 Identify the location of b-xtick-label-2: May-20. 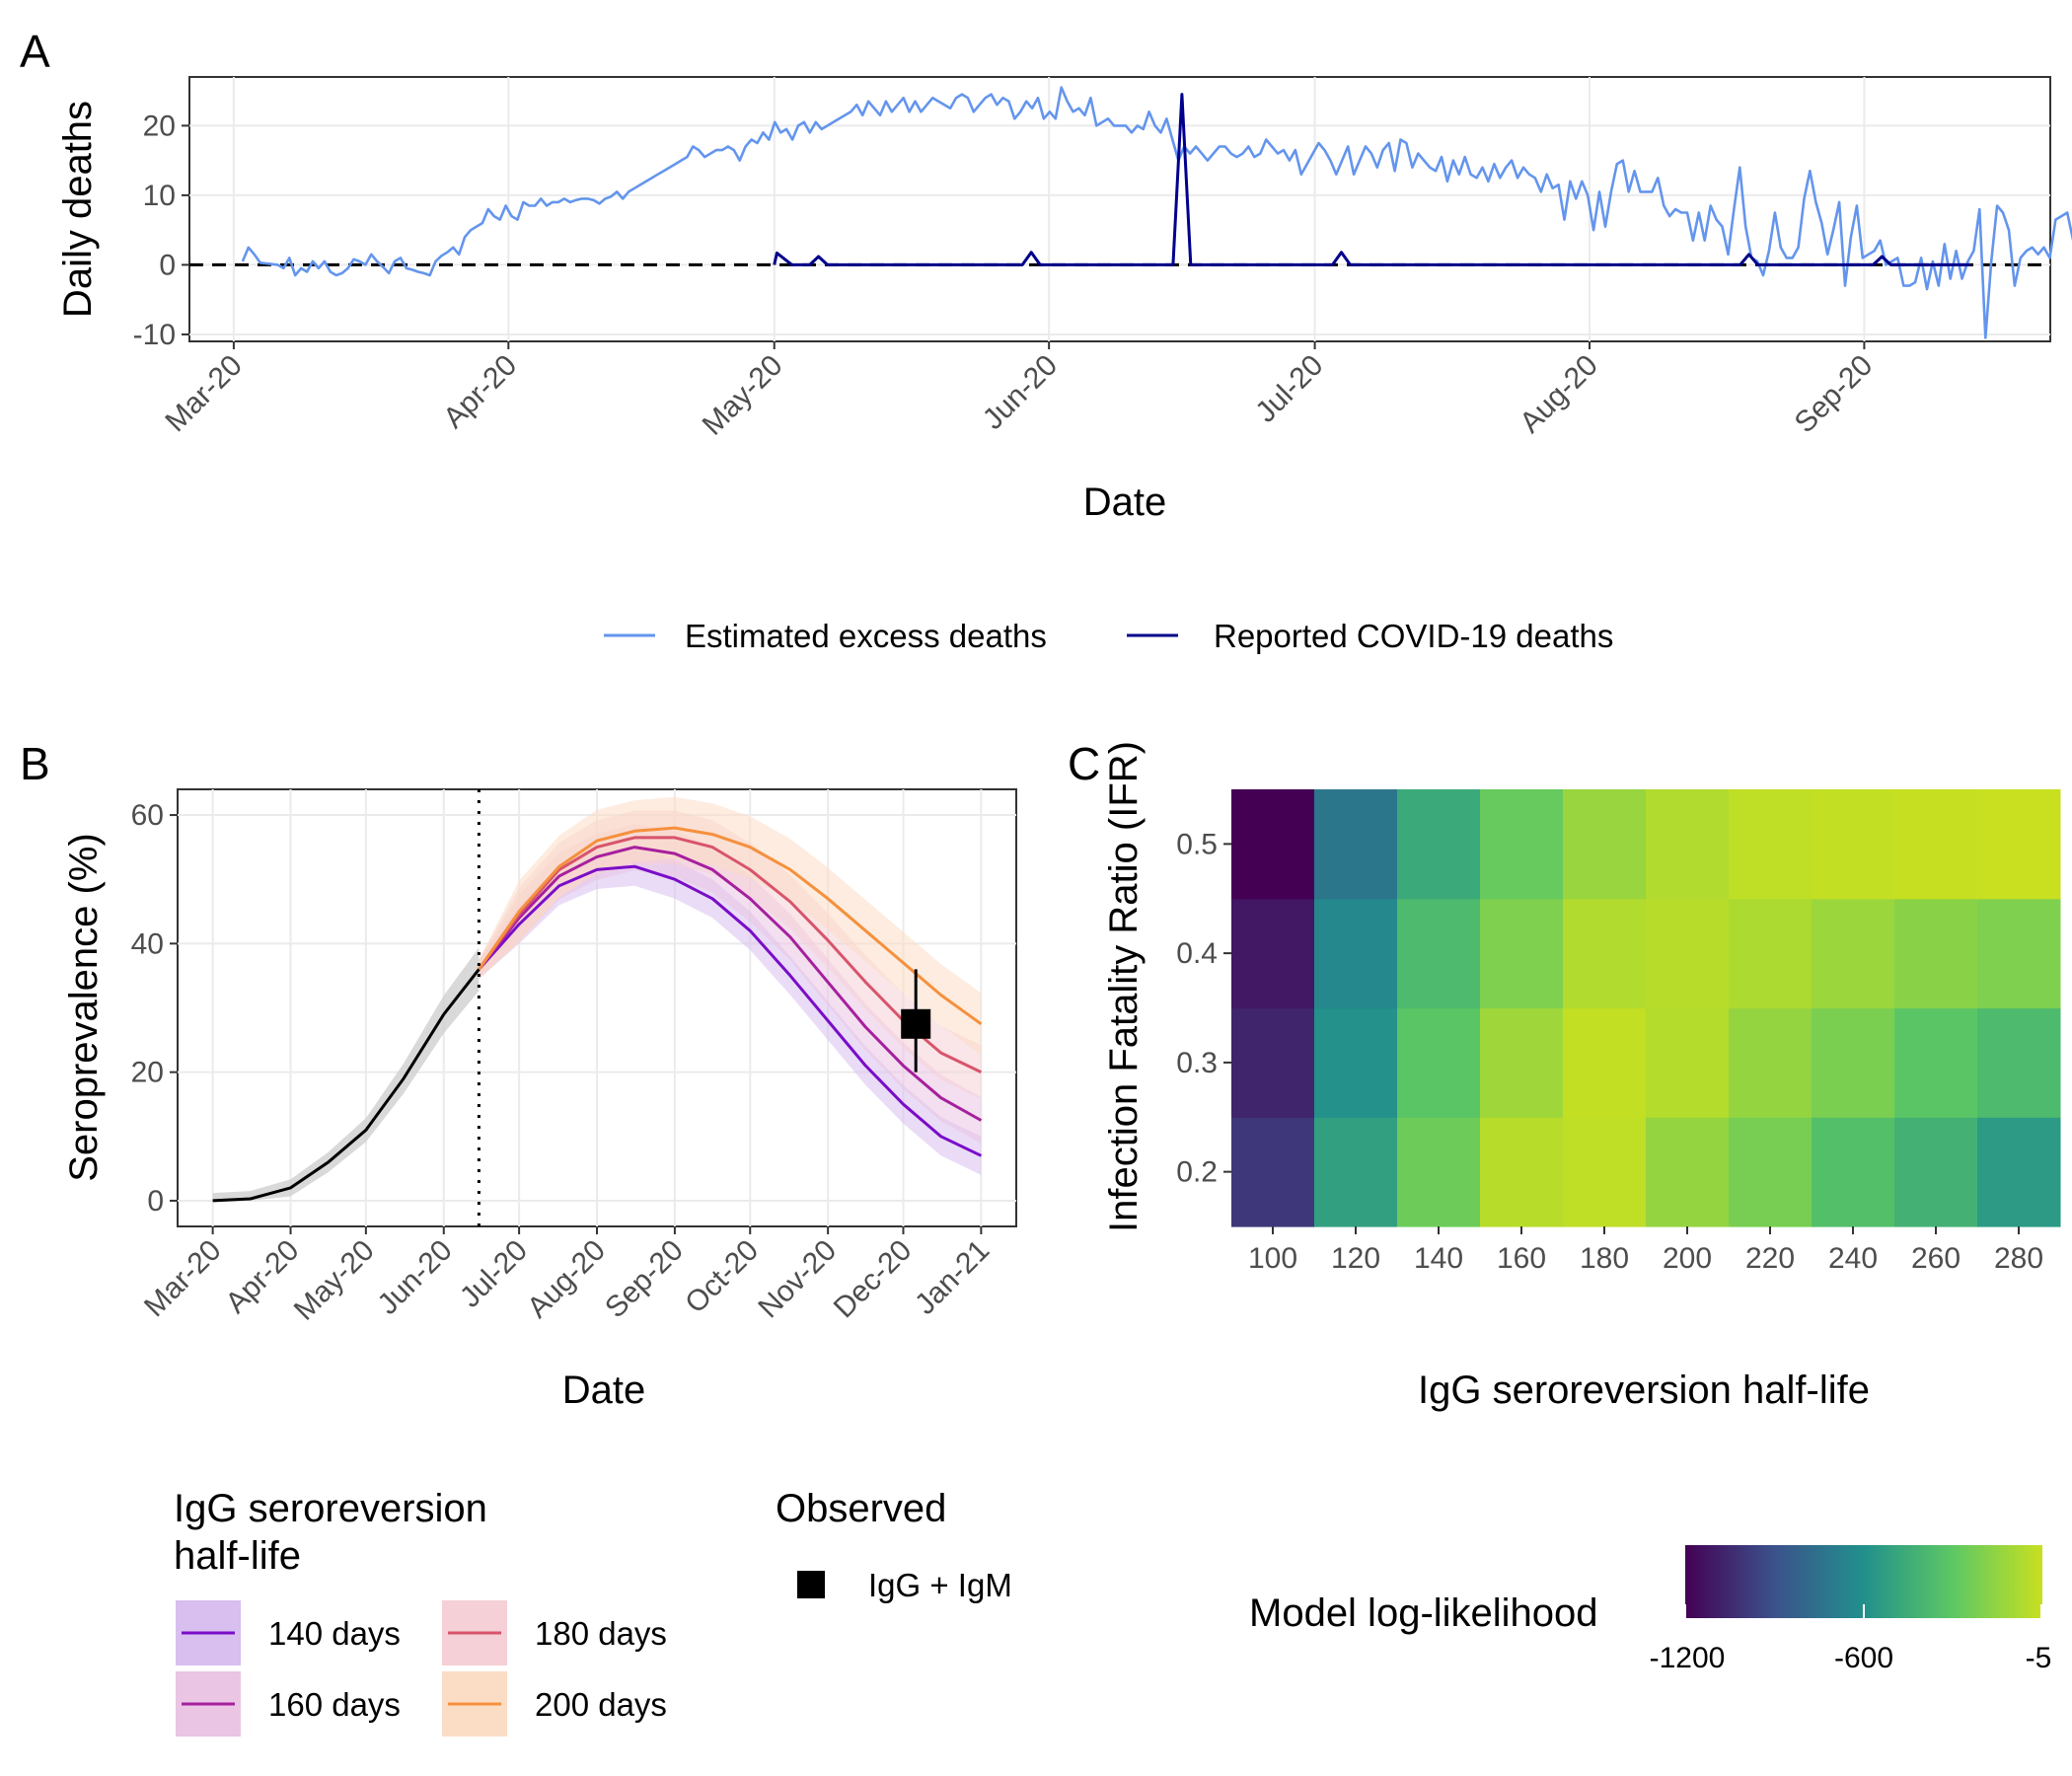
(335, 1281).